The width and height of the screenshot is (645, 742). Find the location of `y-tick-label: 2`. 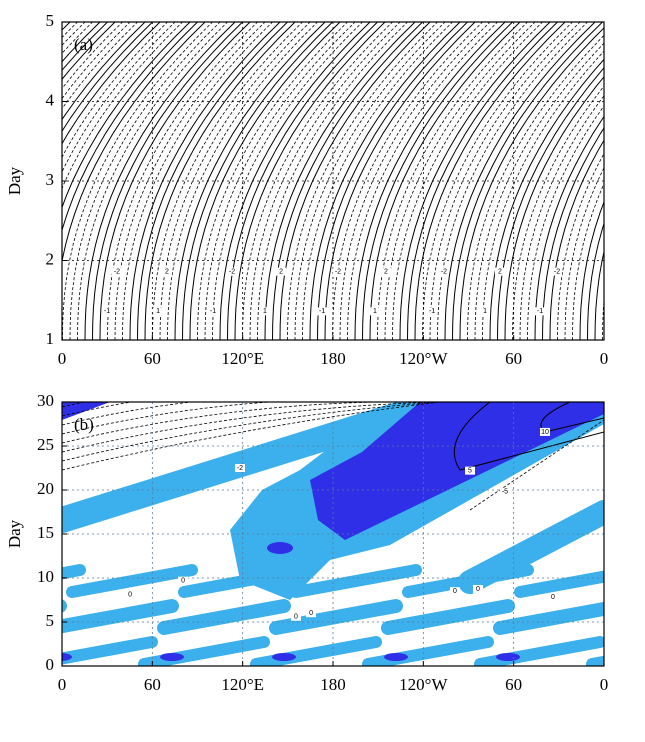

y-tick-label: 2 is located at coordinates (50, 258).